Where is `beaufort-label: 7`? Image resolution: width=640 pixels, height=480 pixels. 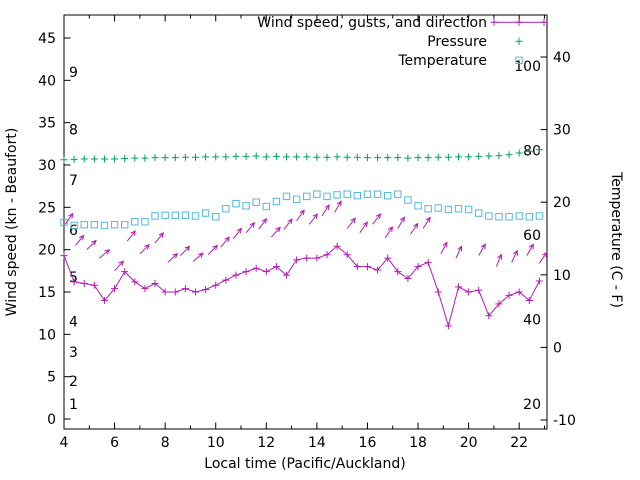
beaufort-label: 7 is located at coordinates (73, 181).